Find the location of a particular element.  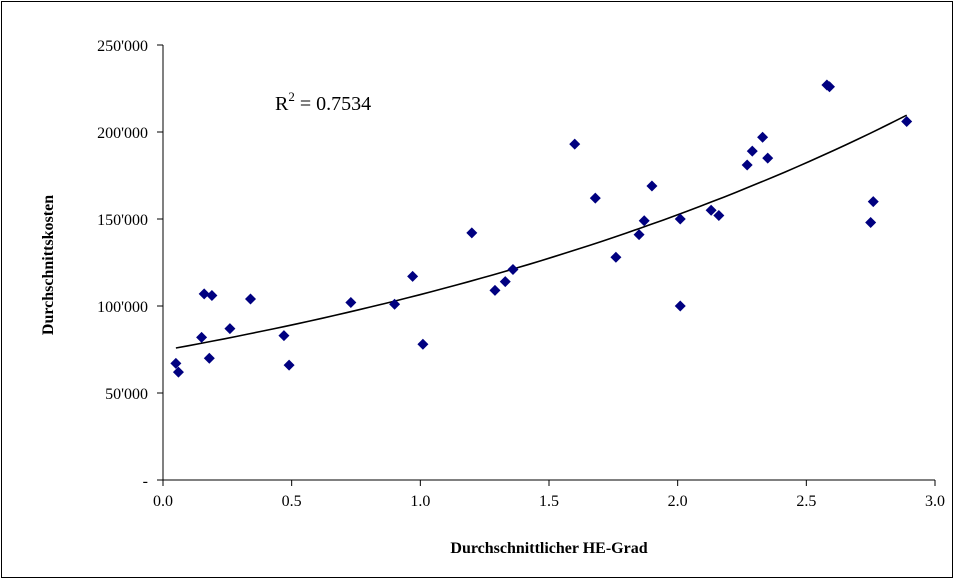

y-tick-label: 100'000 is located at coordinates (122, 307).